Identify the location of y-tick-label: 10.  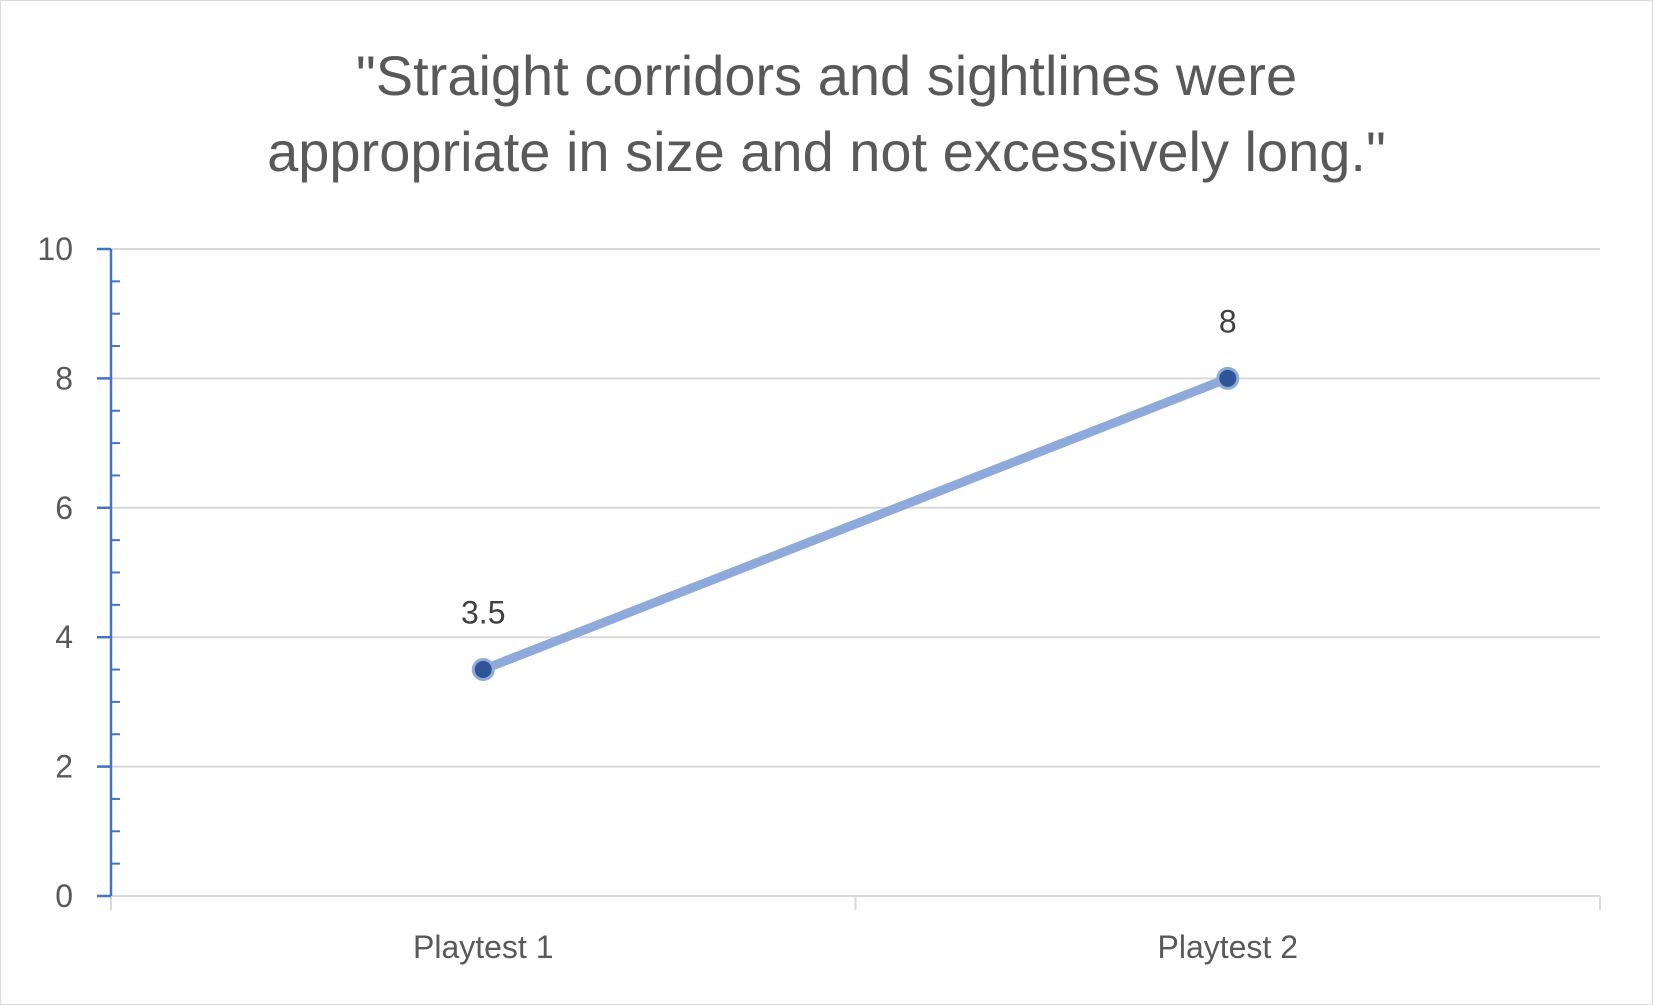
(55, 249).